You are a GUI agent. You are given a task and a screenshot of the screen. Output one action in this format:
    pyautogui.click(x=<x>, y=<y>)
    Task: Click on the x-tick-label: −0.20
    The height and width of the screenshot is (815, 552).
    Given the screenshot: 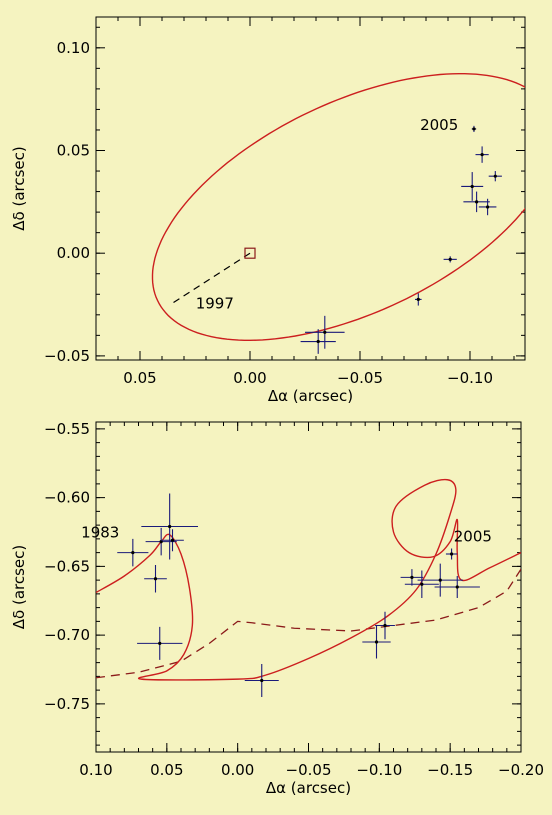 What is the action you would take?
    pyautogui.click(x=521, y=770)
    